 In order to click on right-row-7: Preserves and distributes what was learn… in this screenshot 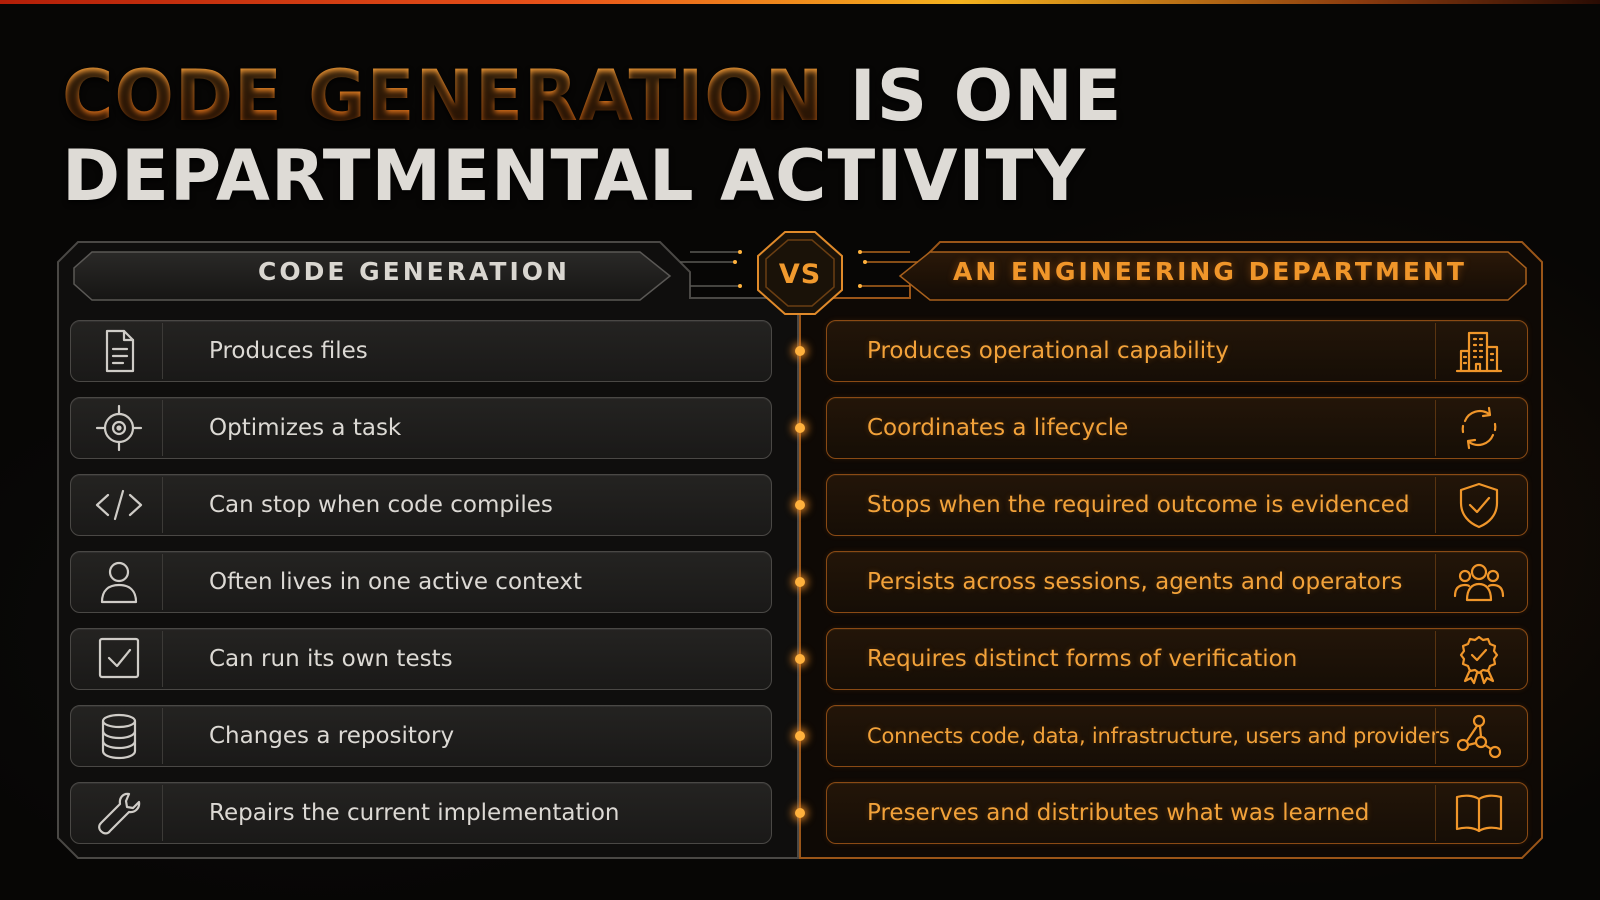, I will do `click(1177, 813)`.